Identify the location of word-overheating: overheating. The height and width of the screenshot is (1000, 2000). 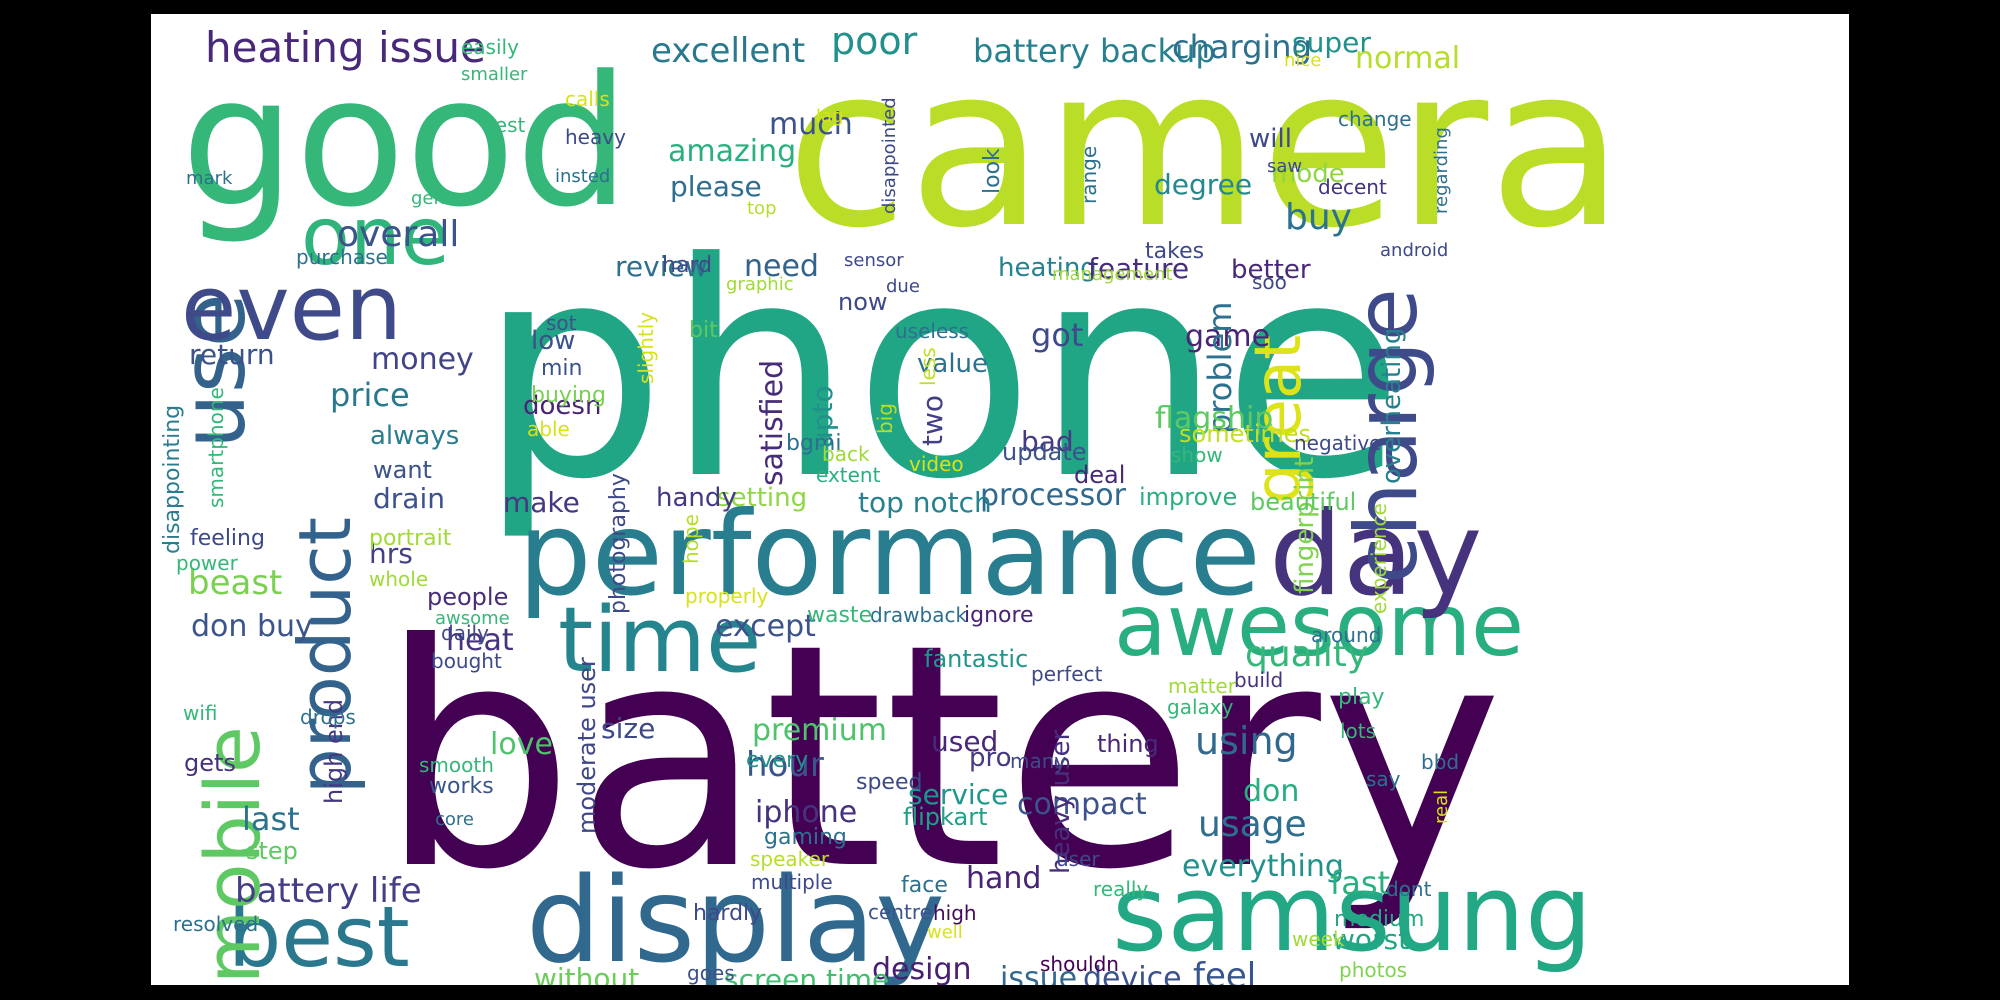
(1392, 406).